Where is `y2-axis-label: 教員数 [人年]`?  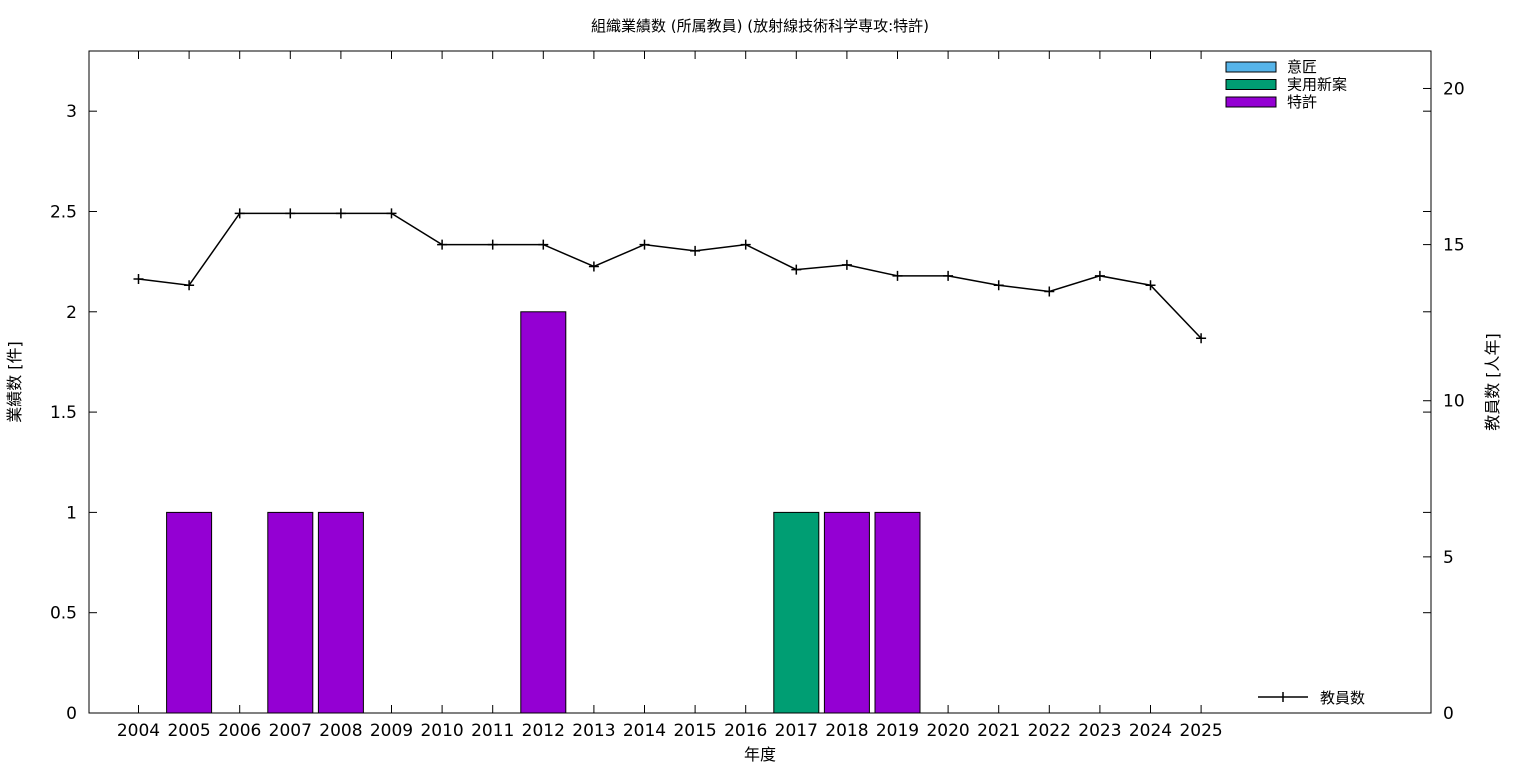
y2-axis-label: 教員数 [人年] is located at coordinates (1492, 382).